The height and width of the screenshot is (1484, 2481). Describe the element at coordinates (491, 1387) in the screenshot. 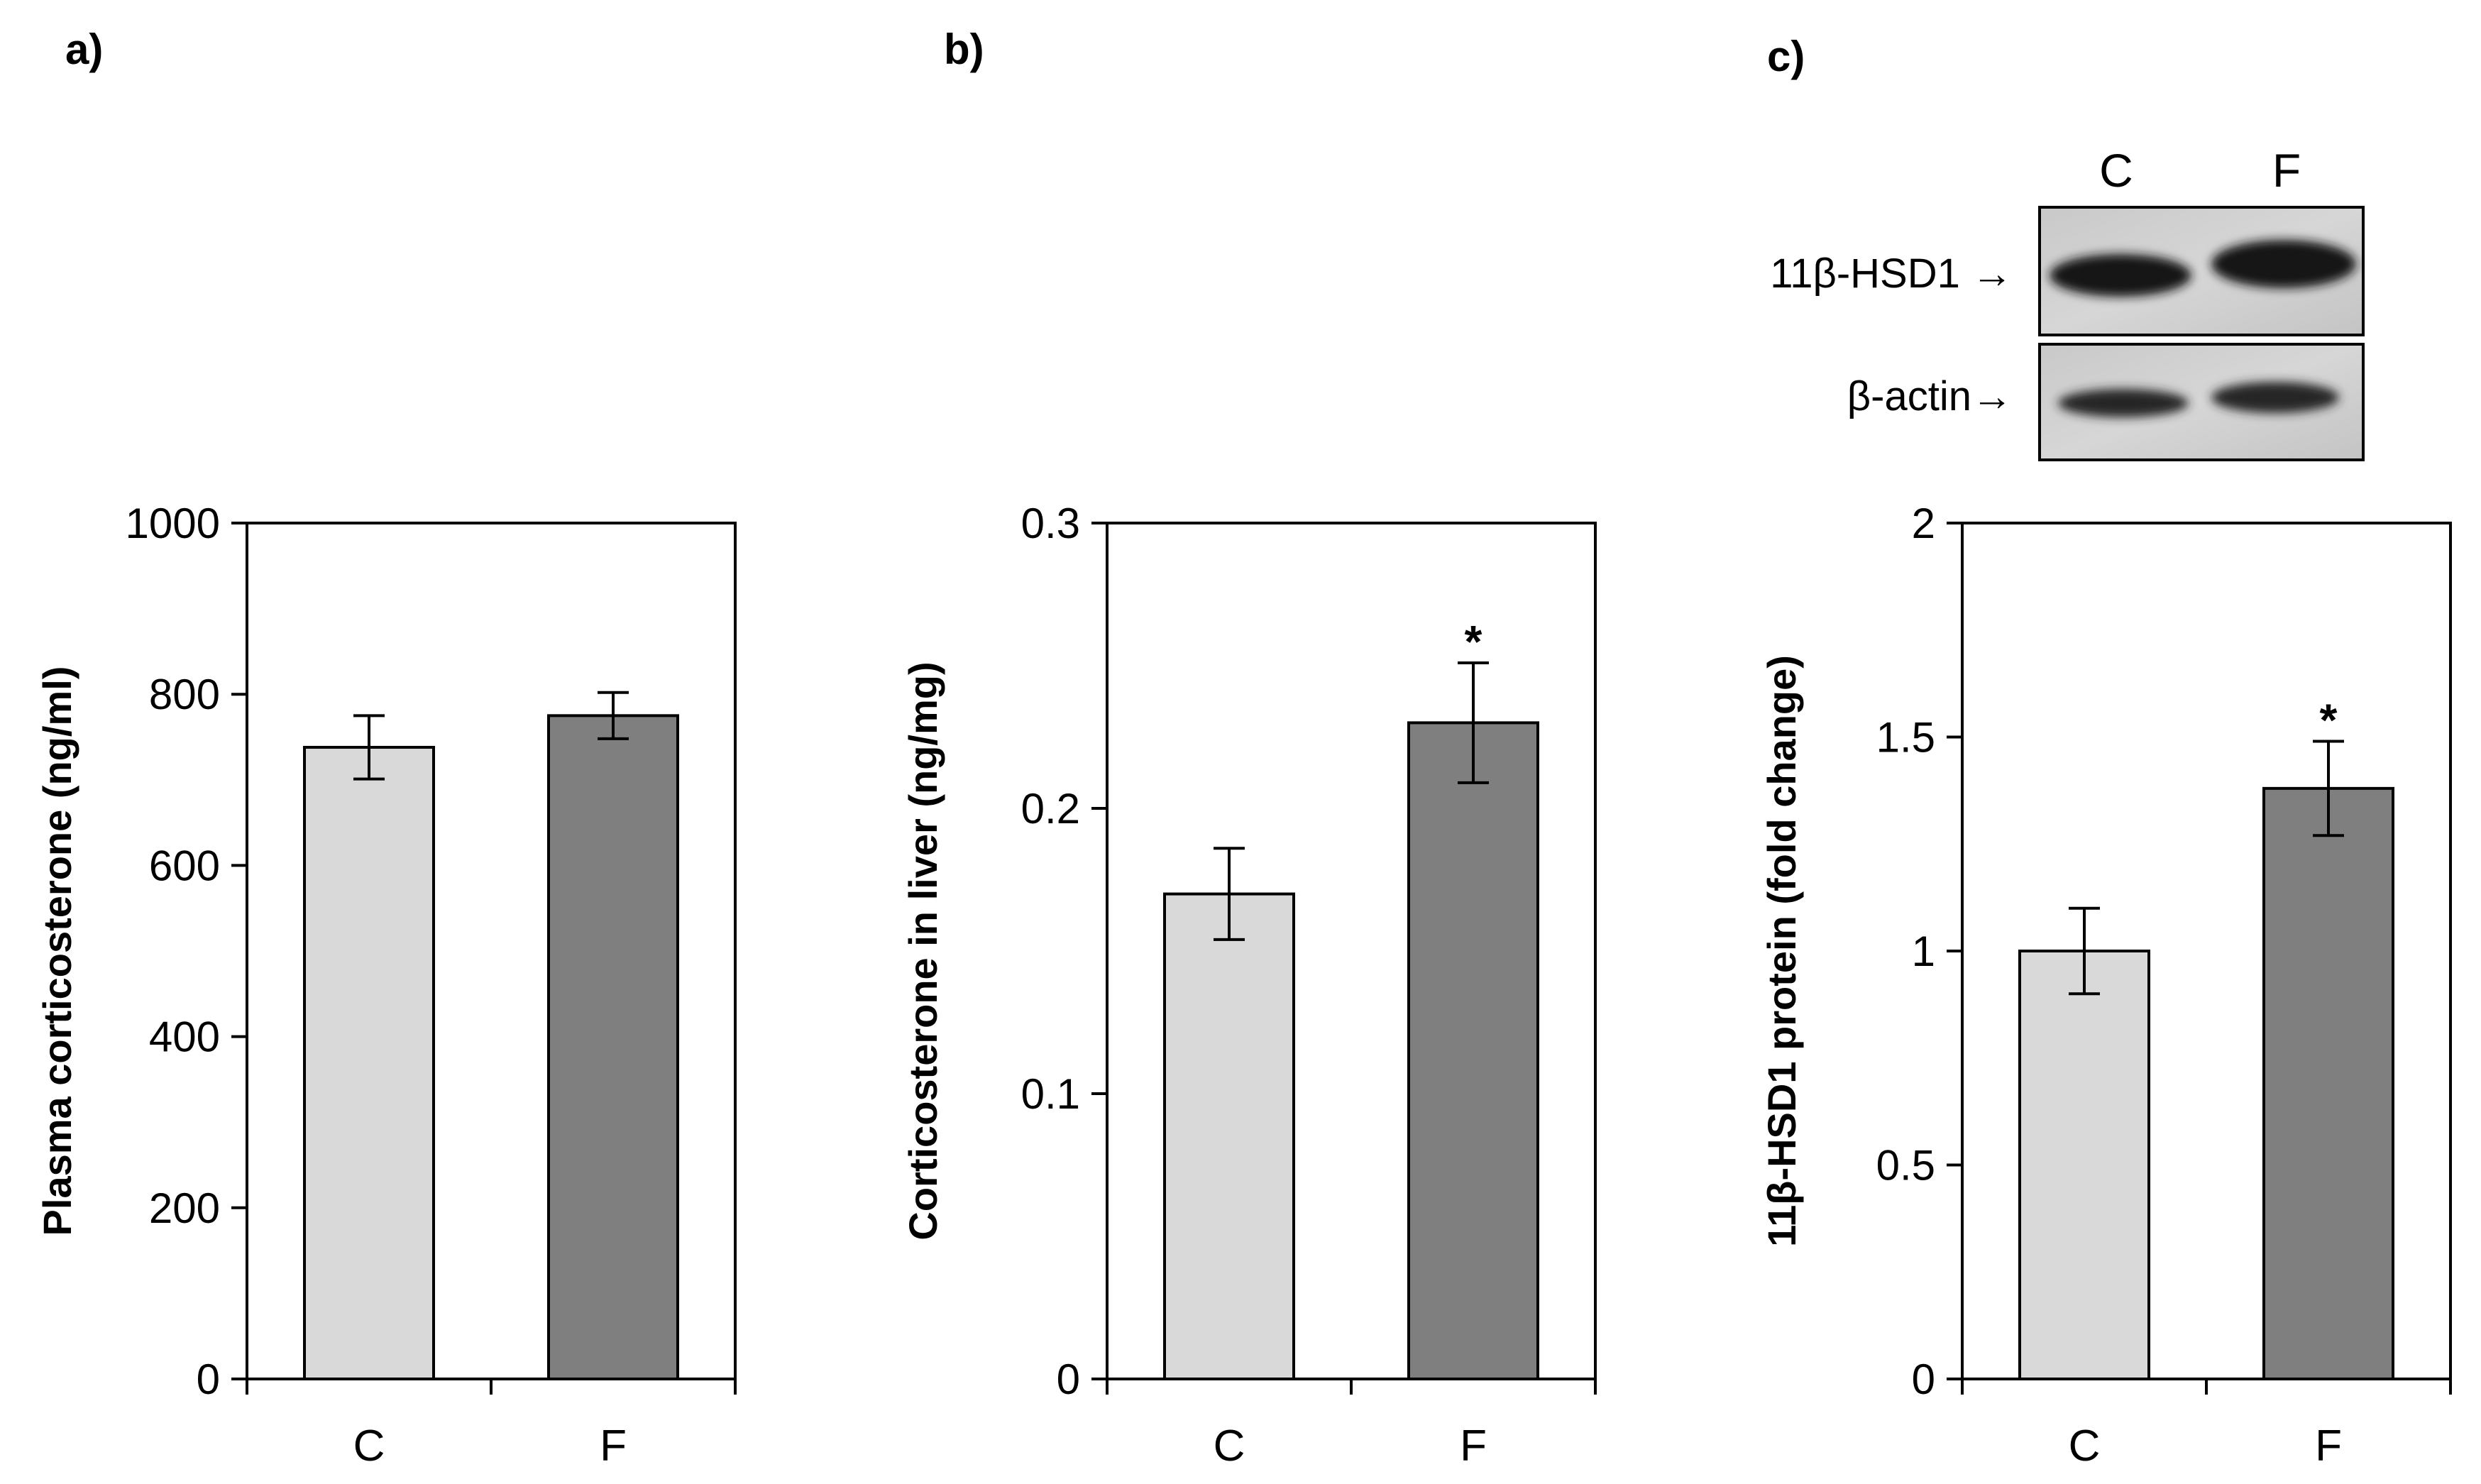

I see `x-axis-ticks-a` at that location.